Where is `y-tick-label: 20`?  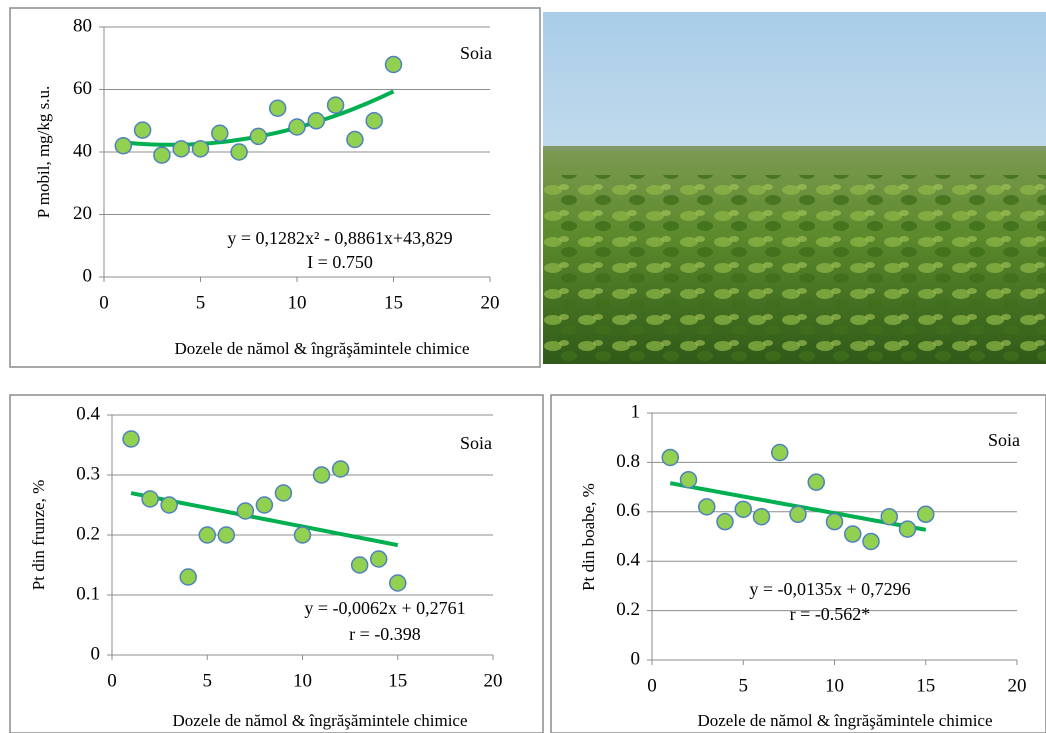
y-tick-label: 20 is located at coordinates (82, 213).